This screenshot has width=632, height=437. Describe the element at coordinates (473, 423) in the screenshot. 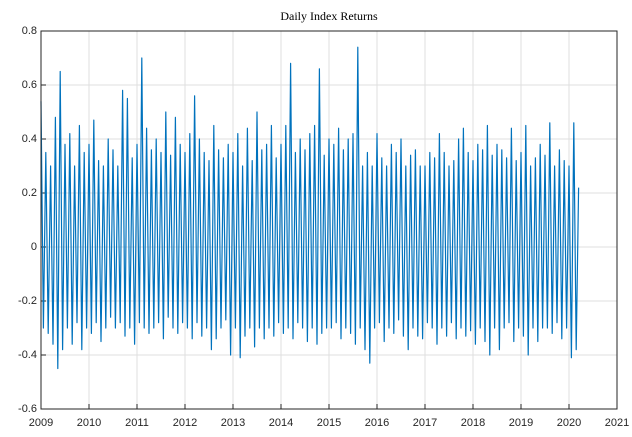

I see `x-tick-label: 2018` at that location.